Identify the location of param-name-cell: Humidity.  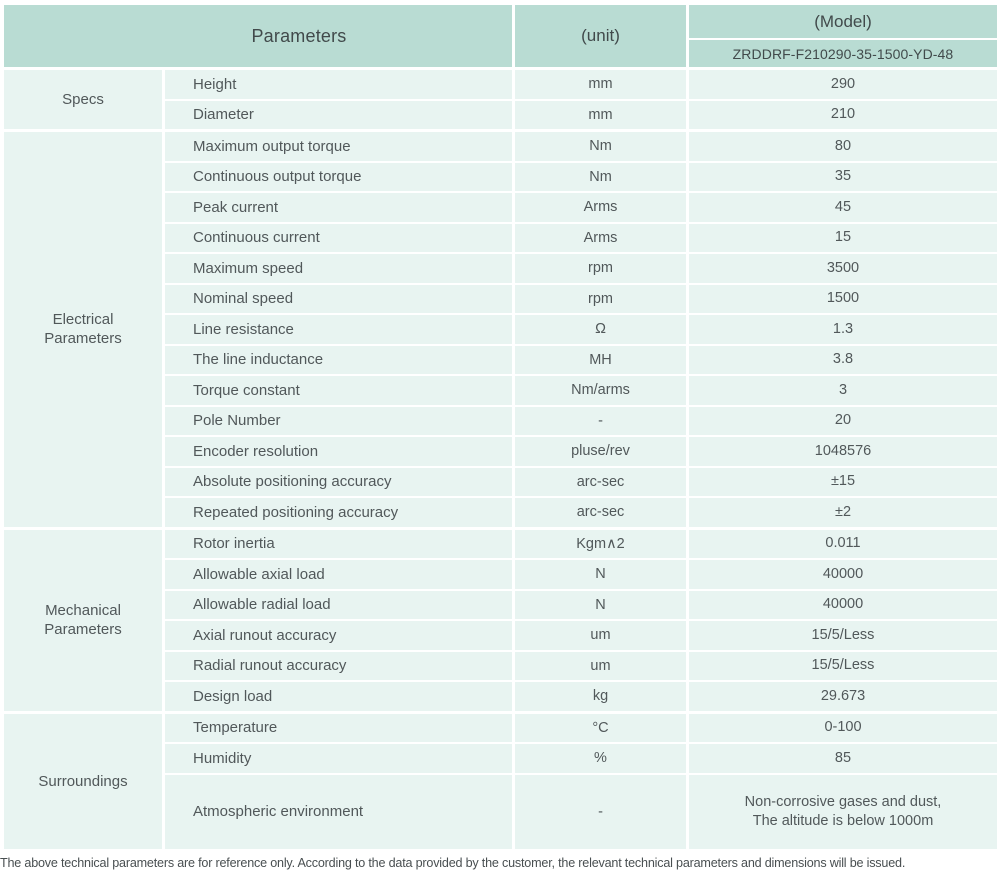
(338, 758).